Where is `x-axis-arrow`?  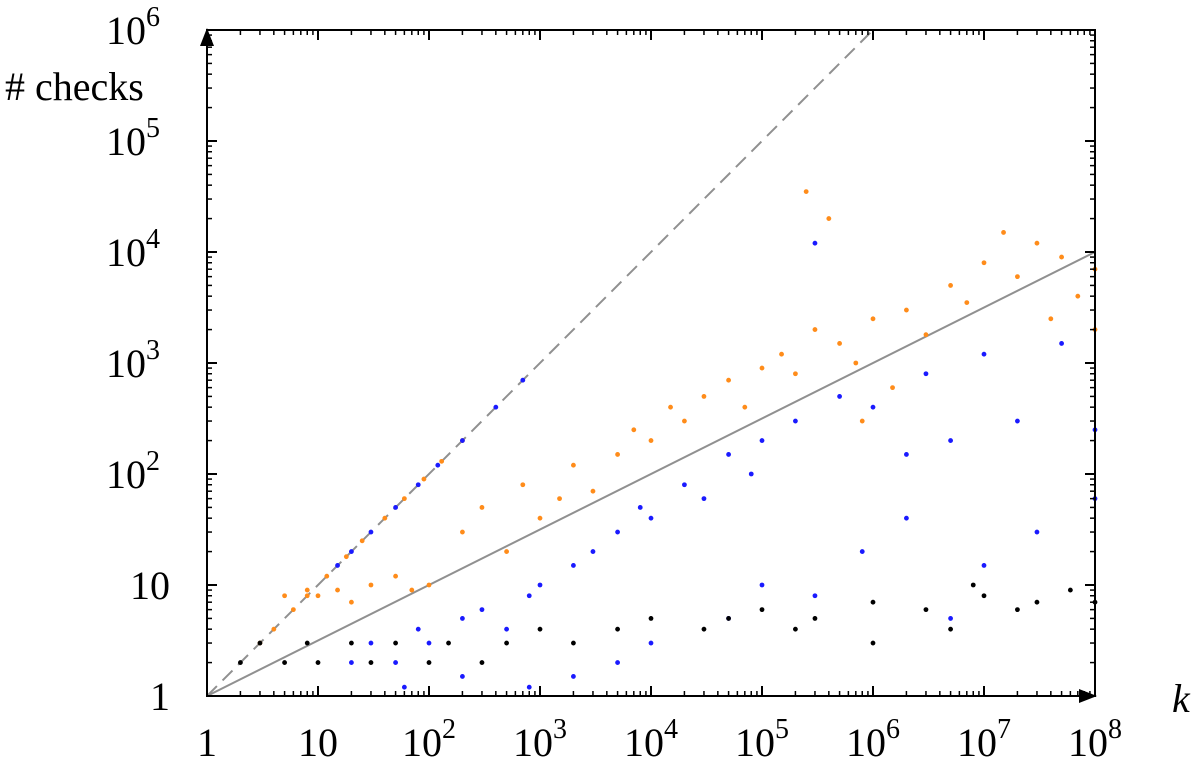
x-axis-arrow is located at coordinates (1088, 696).